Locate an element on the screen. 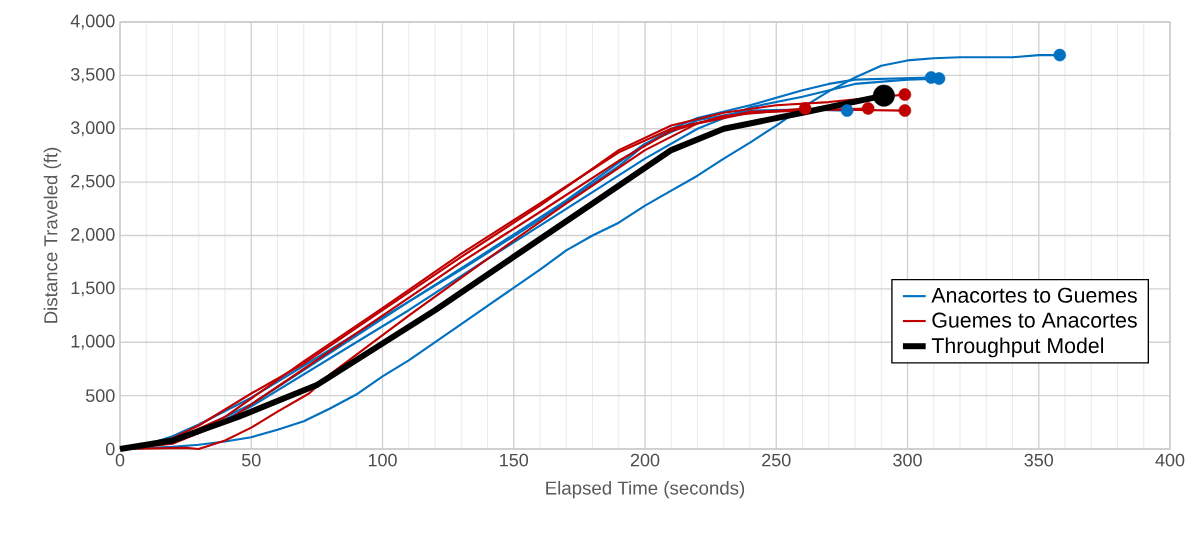 This screenshot has width=1192, height=533. x-tick-label: 0 is located at coordinates (120, 460).